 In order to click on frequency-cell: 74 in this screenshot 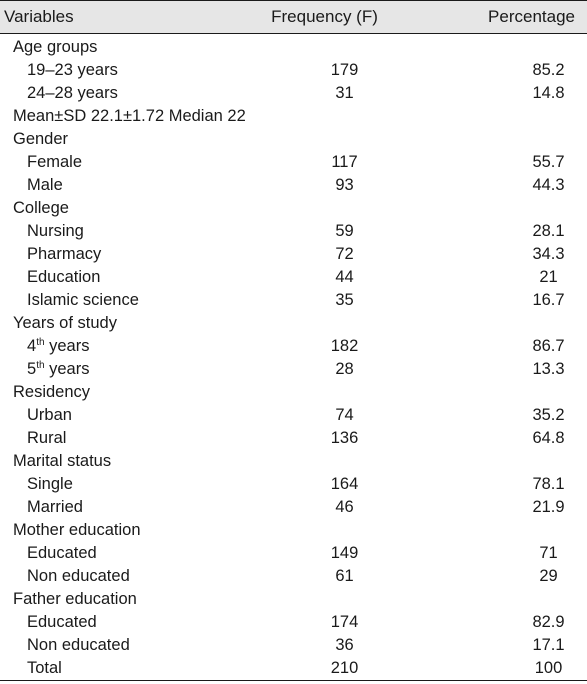, I will do `click(344, 415)`.